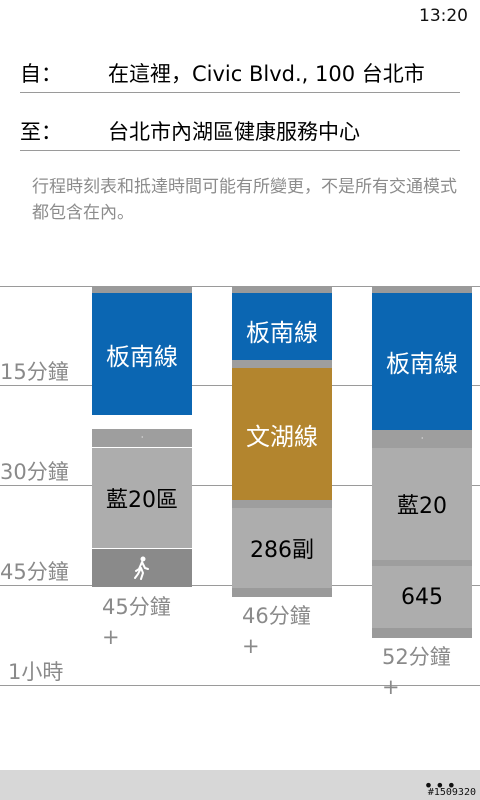 The image size is (480, 800). Describe the element at coordinates (34, 472) in the screenshot. I see `time-label-30: 30分鐘` at that location.